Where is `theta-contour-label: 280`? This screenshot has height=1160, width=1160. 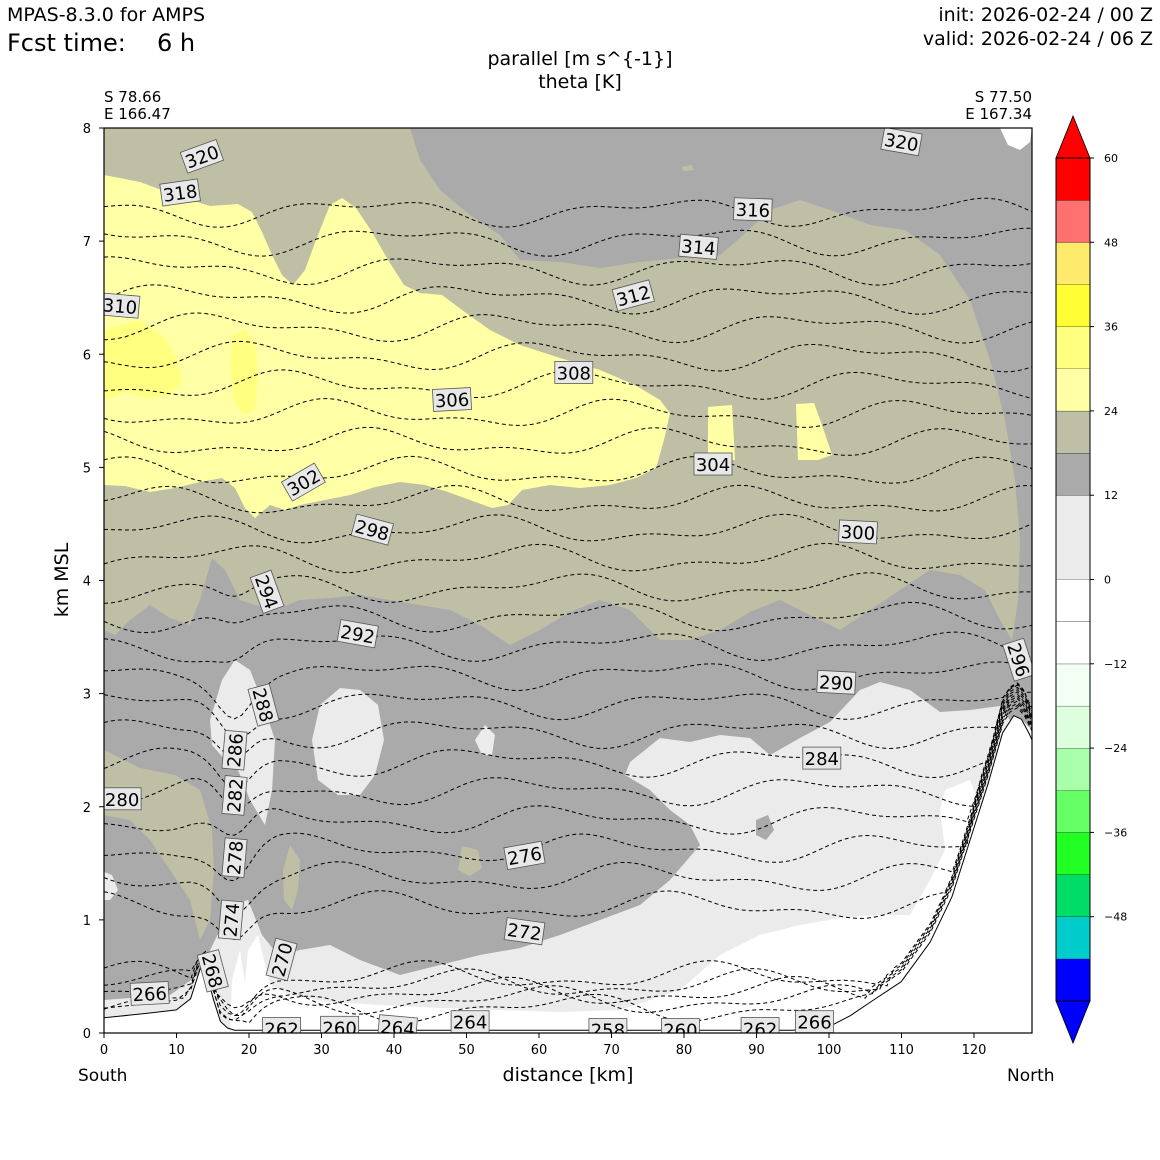
theta-contour-label: 280 is located at coordinates (123, 799).